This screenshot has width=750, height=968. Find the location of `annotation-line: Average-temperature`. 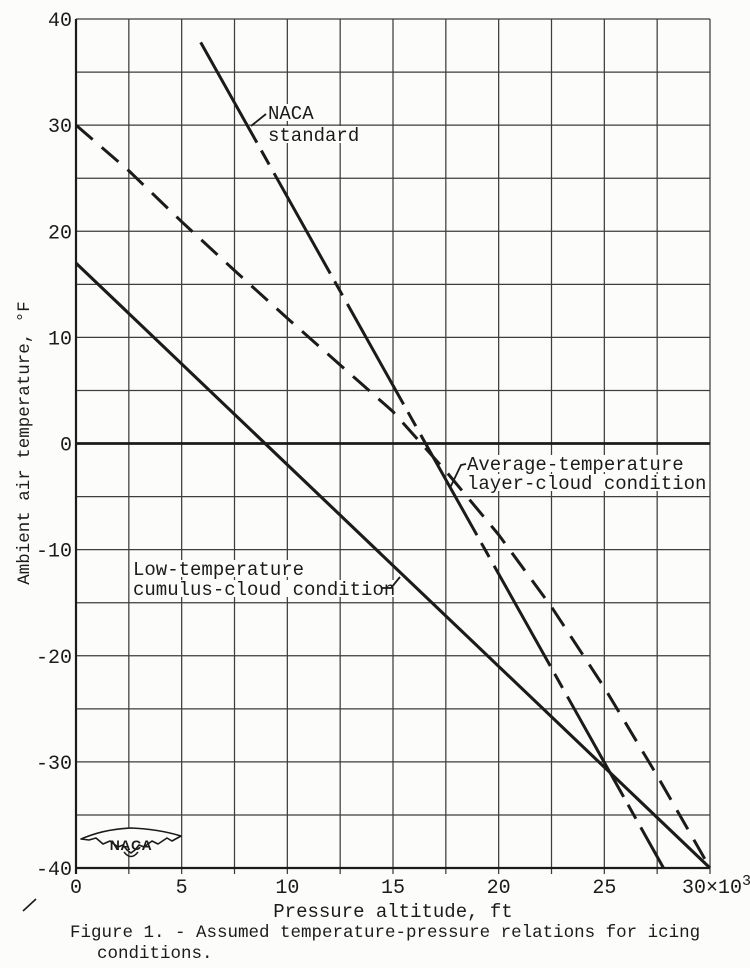

annotation-line: Average-temperature is located at coordinates (575, 465).